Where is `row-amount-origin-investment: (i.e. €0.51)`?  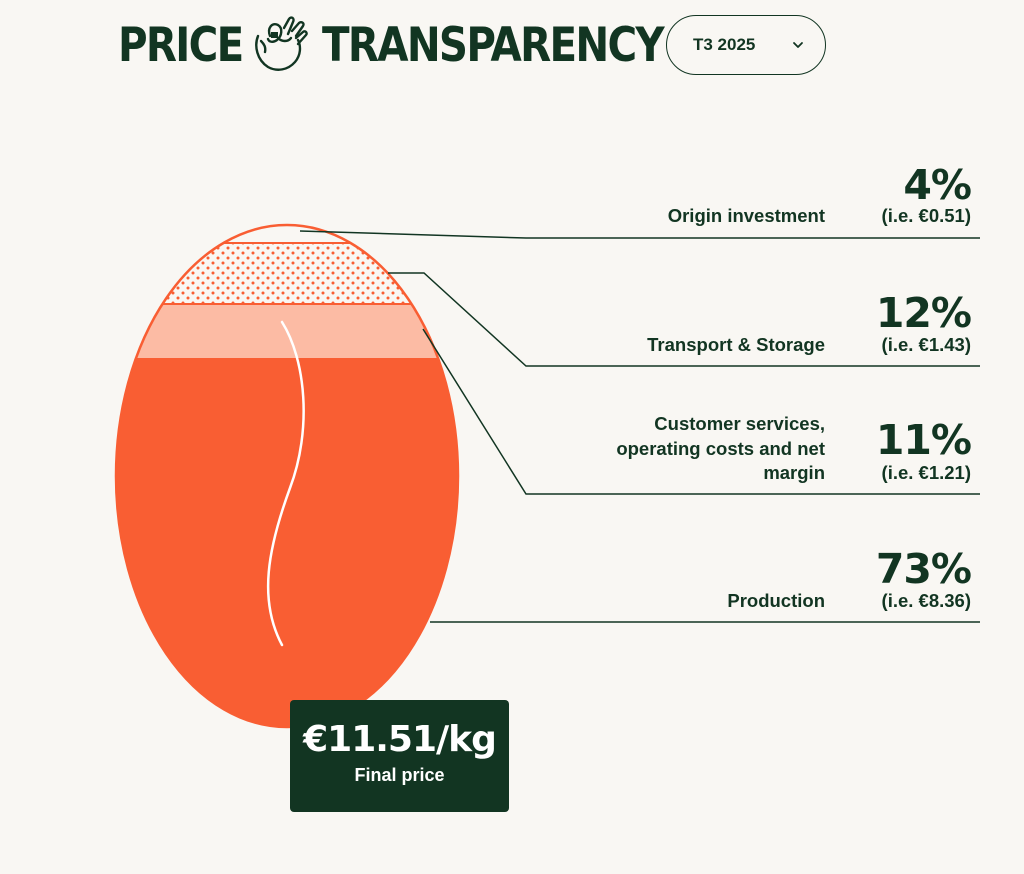
row-amount-origin-investment: (i.e. €0.51) is located at coordinates (926, 215).